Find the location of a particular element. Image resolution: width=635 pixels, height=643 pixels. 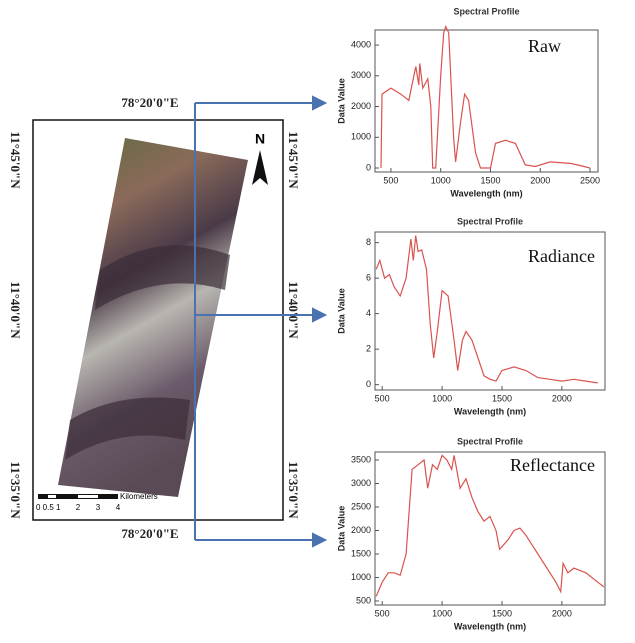

x-tick-label: 2500 is located at coordinates (590, 180).